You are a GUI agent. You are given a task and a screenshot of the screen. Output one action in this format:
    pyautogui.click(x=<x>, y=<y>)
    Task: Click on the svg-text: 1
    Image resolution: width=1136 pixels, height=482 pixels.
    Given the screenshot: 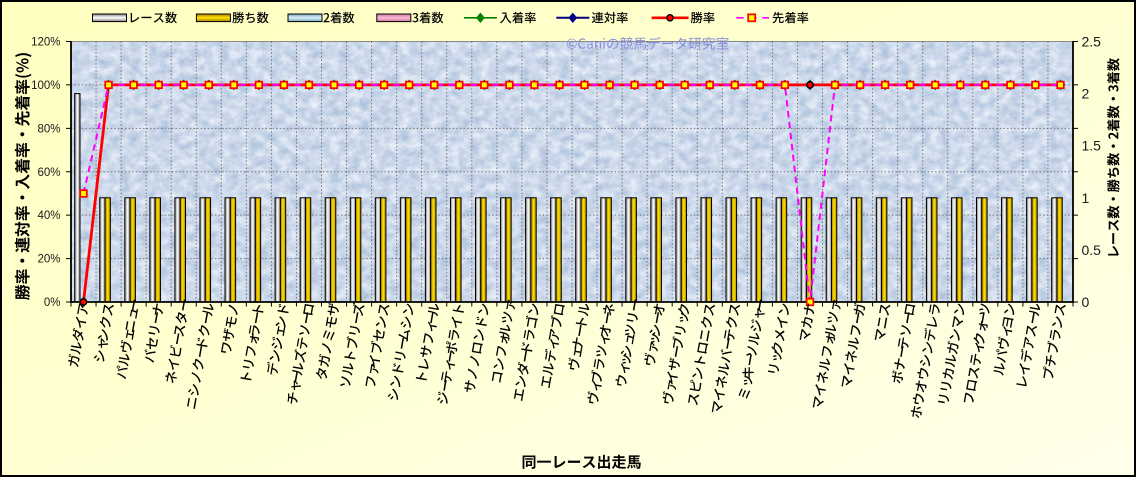 What is the action you would take?
    pyautogui.click(x=1086, y=198)
    